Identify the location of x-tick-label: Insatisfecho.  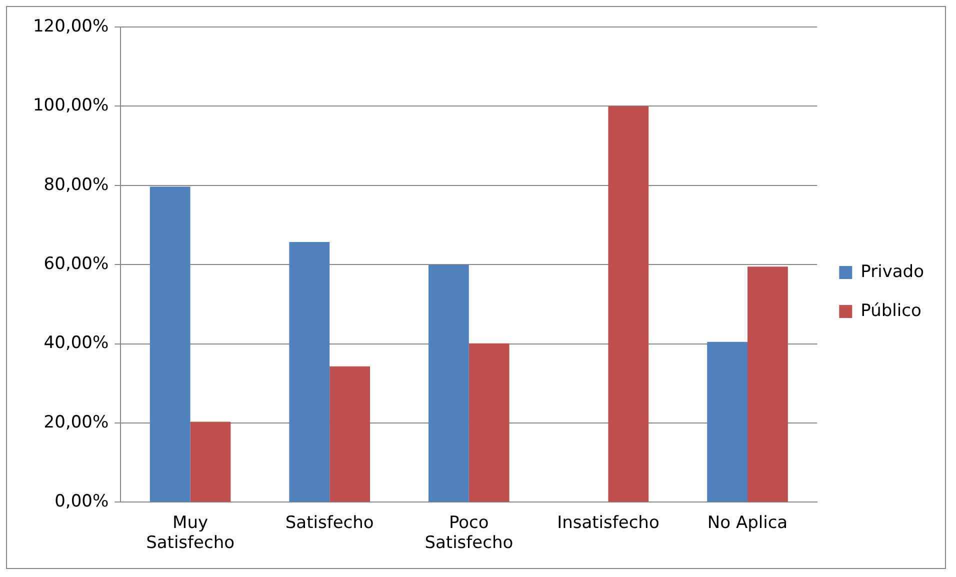
(608, 522).